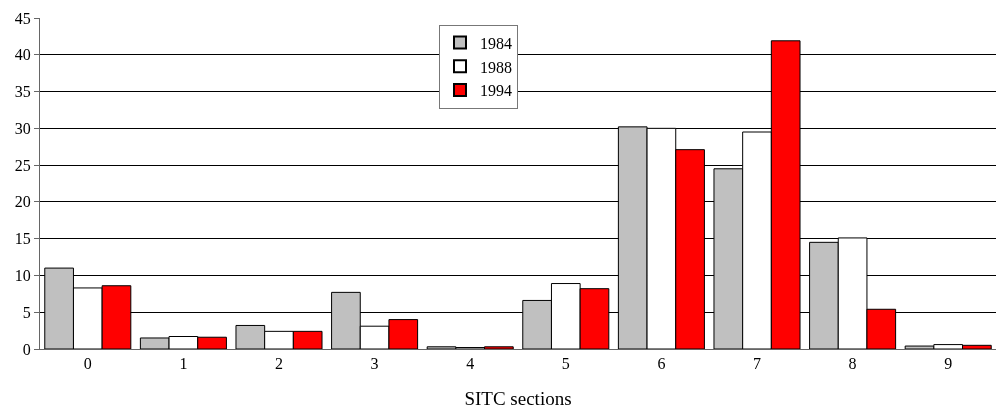  Describe the element at coordinates (183, 364) in the screenshot. I see `x-tick-label: 1` at that location.